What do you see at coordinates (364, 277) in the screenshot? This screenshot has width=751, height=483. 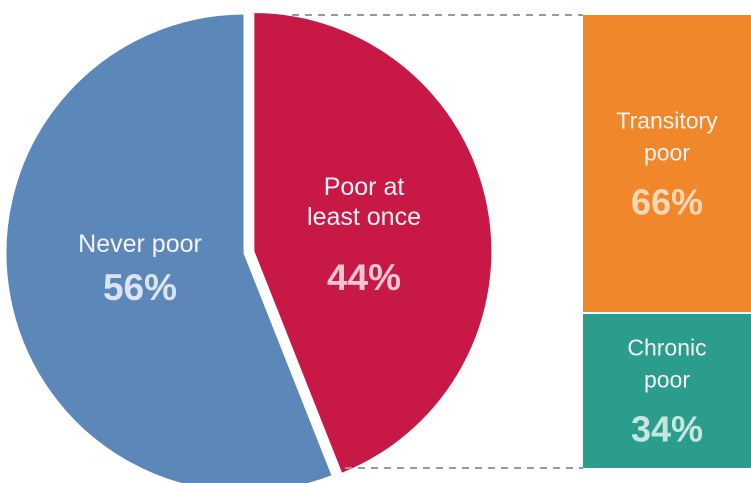 I see `pie-value-poor-at-least-once: 44%` at bounding box center [364, 277].